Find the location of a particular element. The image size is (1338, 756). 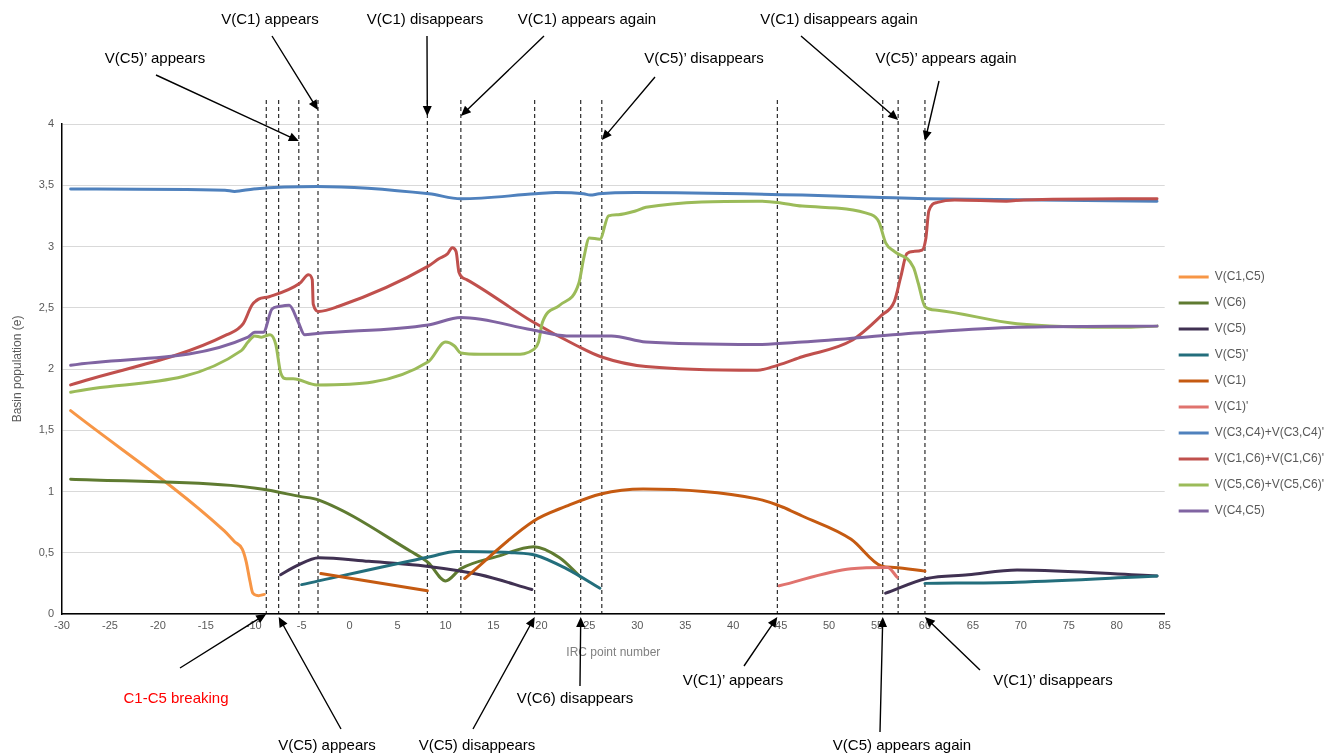

x-tick-label: 35 is located at coordinates (685, 624).